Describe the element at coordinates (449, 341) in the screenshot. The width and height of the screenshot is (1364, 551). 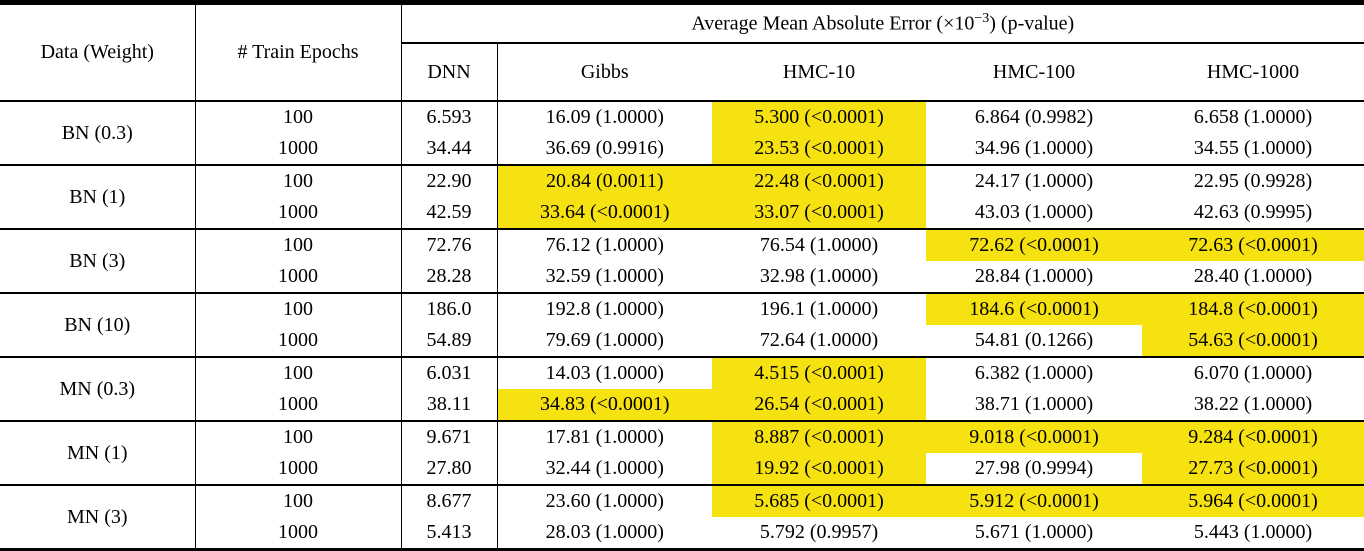
I see `cell-dnn-value: 54.89` at that location.